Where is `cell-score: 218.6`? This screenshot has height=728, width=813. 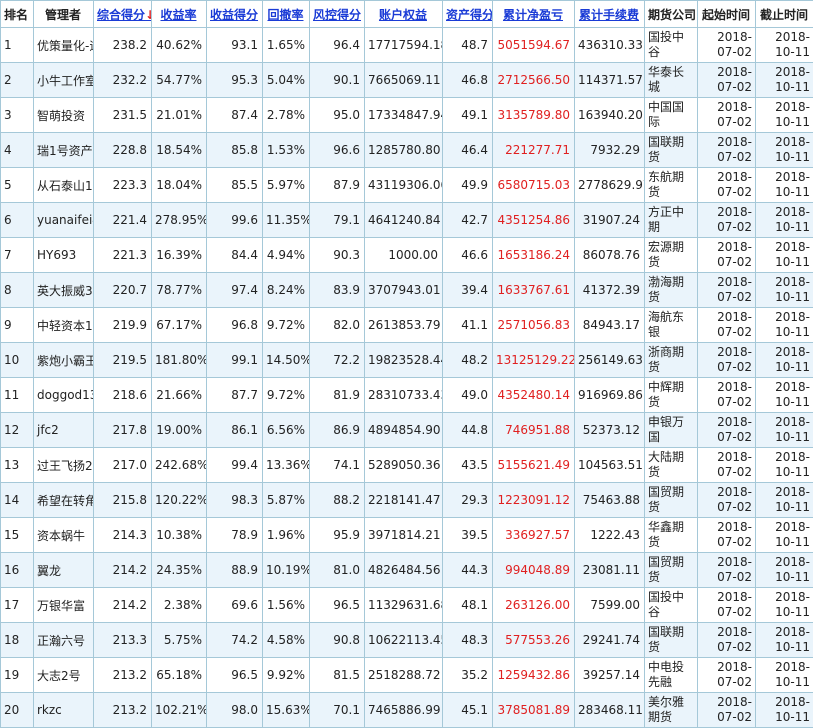
cell-score: 218.6 is located at coordinates (123, 395).